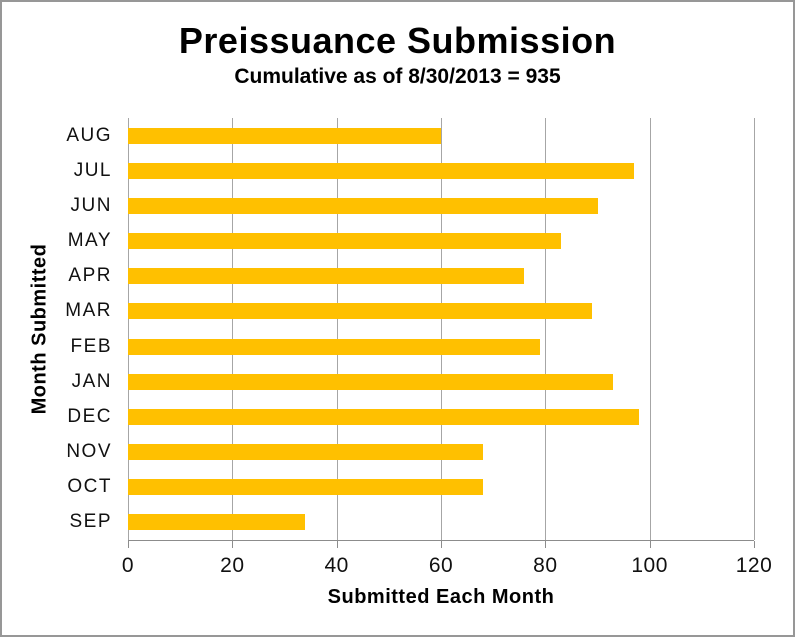 Image resolution: width=795 pixels, height=637 pixels. What do you see at coordinates (397, 76) in the screenshot?
I see `chart-subtitle: Cumulative as of 8/30/2013 = 935` at bounding box center [397, 76].